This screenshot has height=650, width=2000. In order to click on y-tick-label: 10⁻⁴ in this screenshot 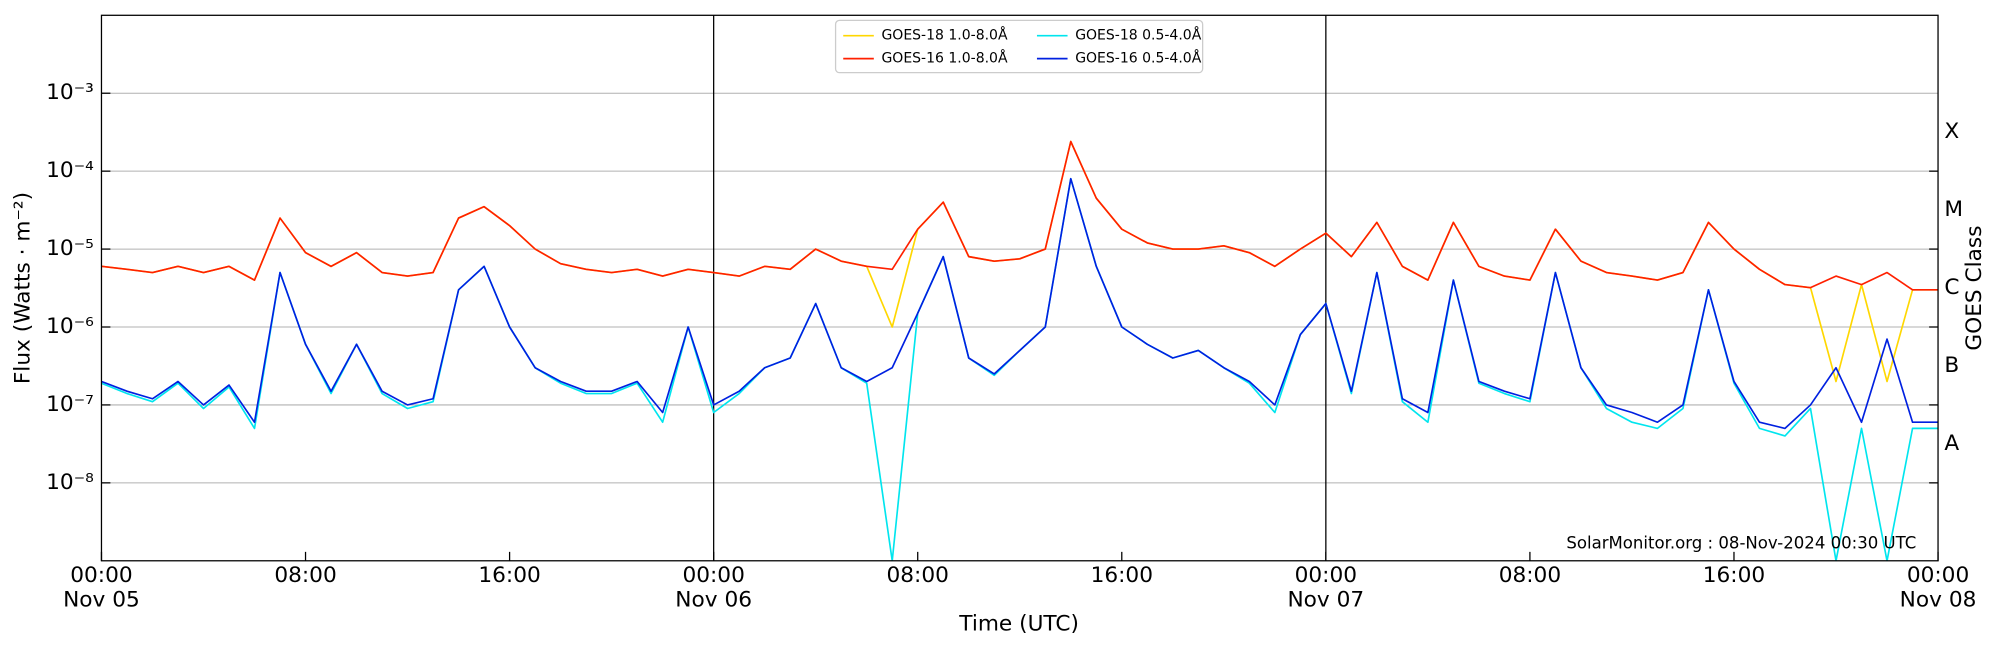, I will do `click(70, 170)`.